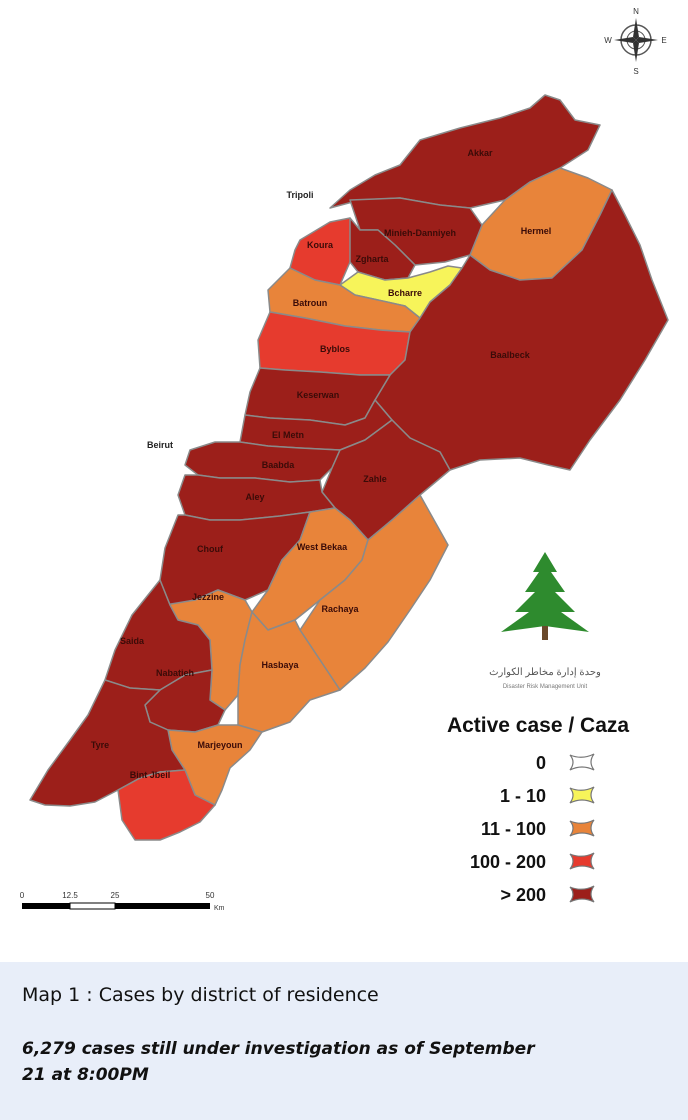  What do you see at coordinates (375, 479) in the screenshot?
I see `district-label-zahle: Zahle` at bounding box center [375, 479].